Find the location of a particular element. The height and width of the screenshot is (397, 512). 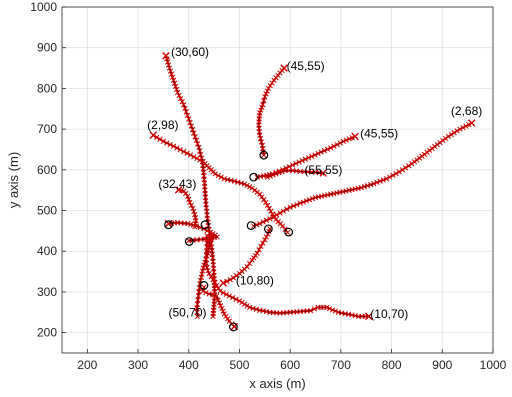

y-tick-label: 600 is located at coordinates (47, 170).